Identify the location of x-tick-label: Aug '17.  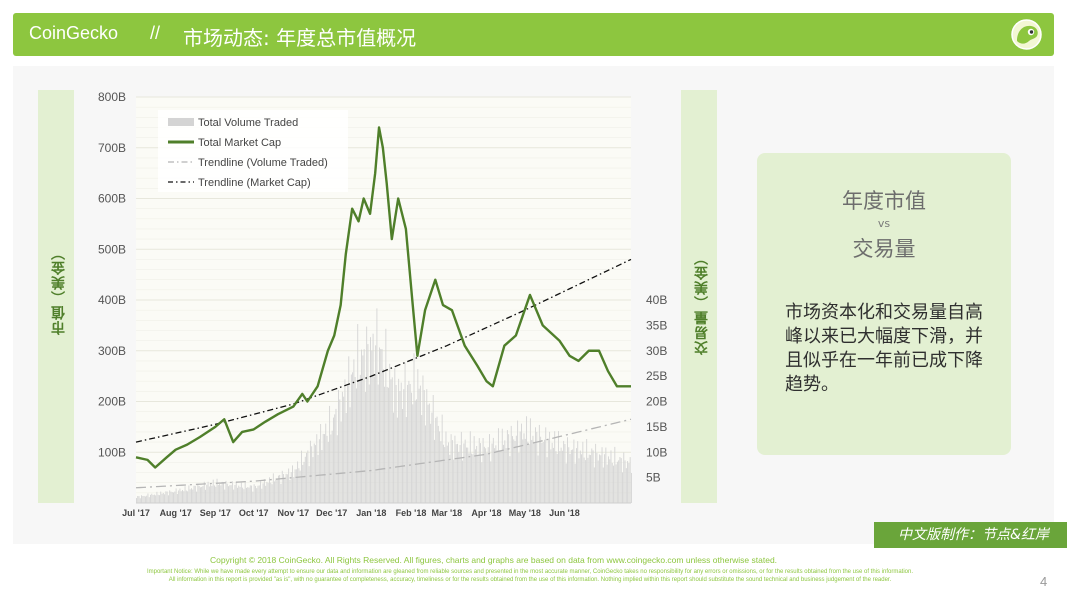
(176, 513).